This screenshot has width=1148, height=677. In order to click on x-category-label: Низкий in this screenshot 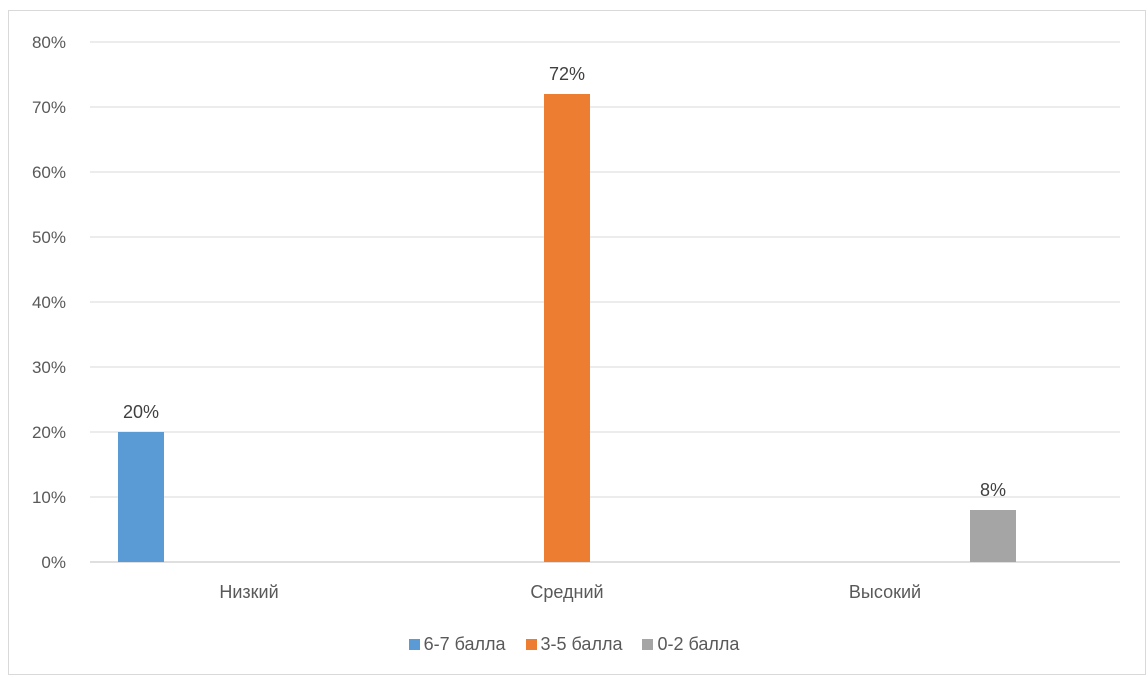, I will do `click(248, 592)`.